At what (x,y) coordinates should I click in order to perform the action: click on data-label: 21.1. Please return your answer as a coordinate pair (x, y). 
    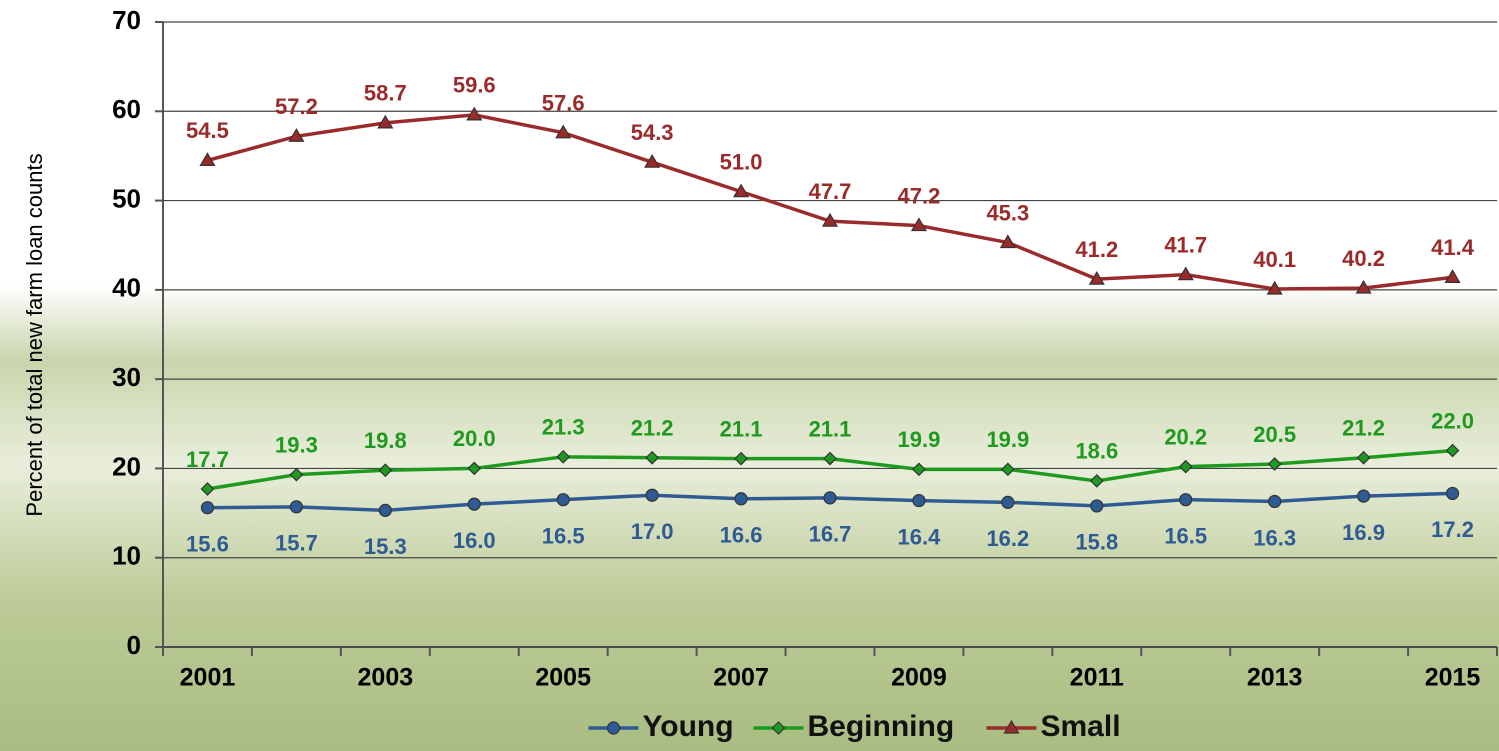
    Looking at the image, I should click on (830, 428).